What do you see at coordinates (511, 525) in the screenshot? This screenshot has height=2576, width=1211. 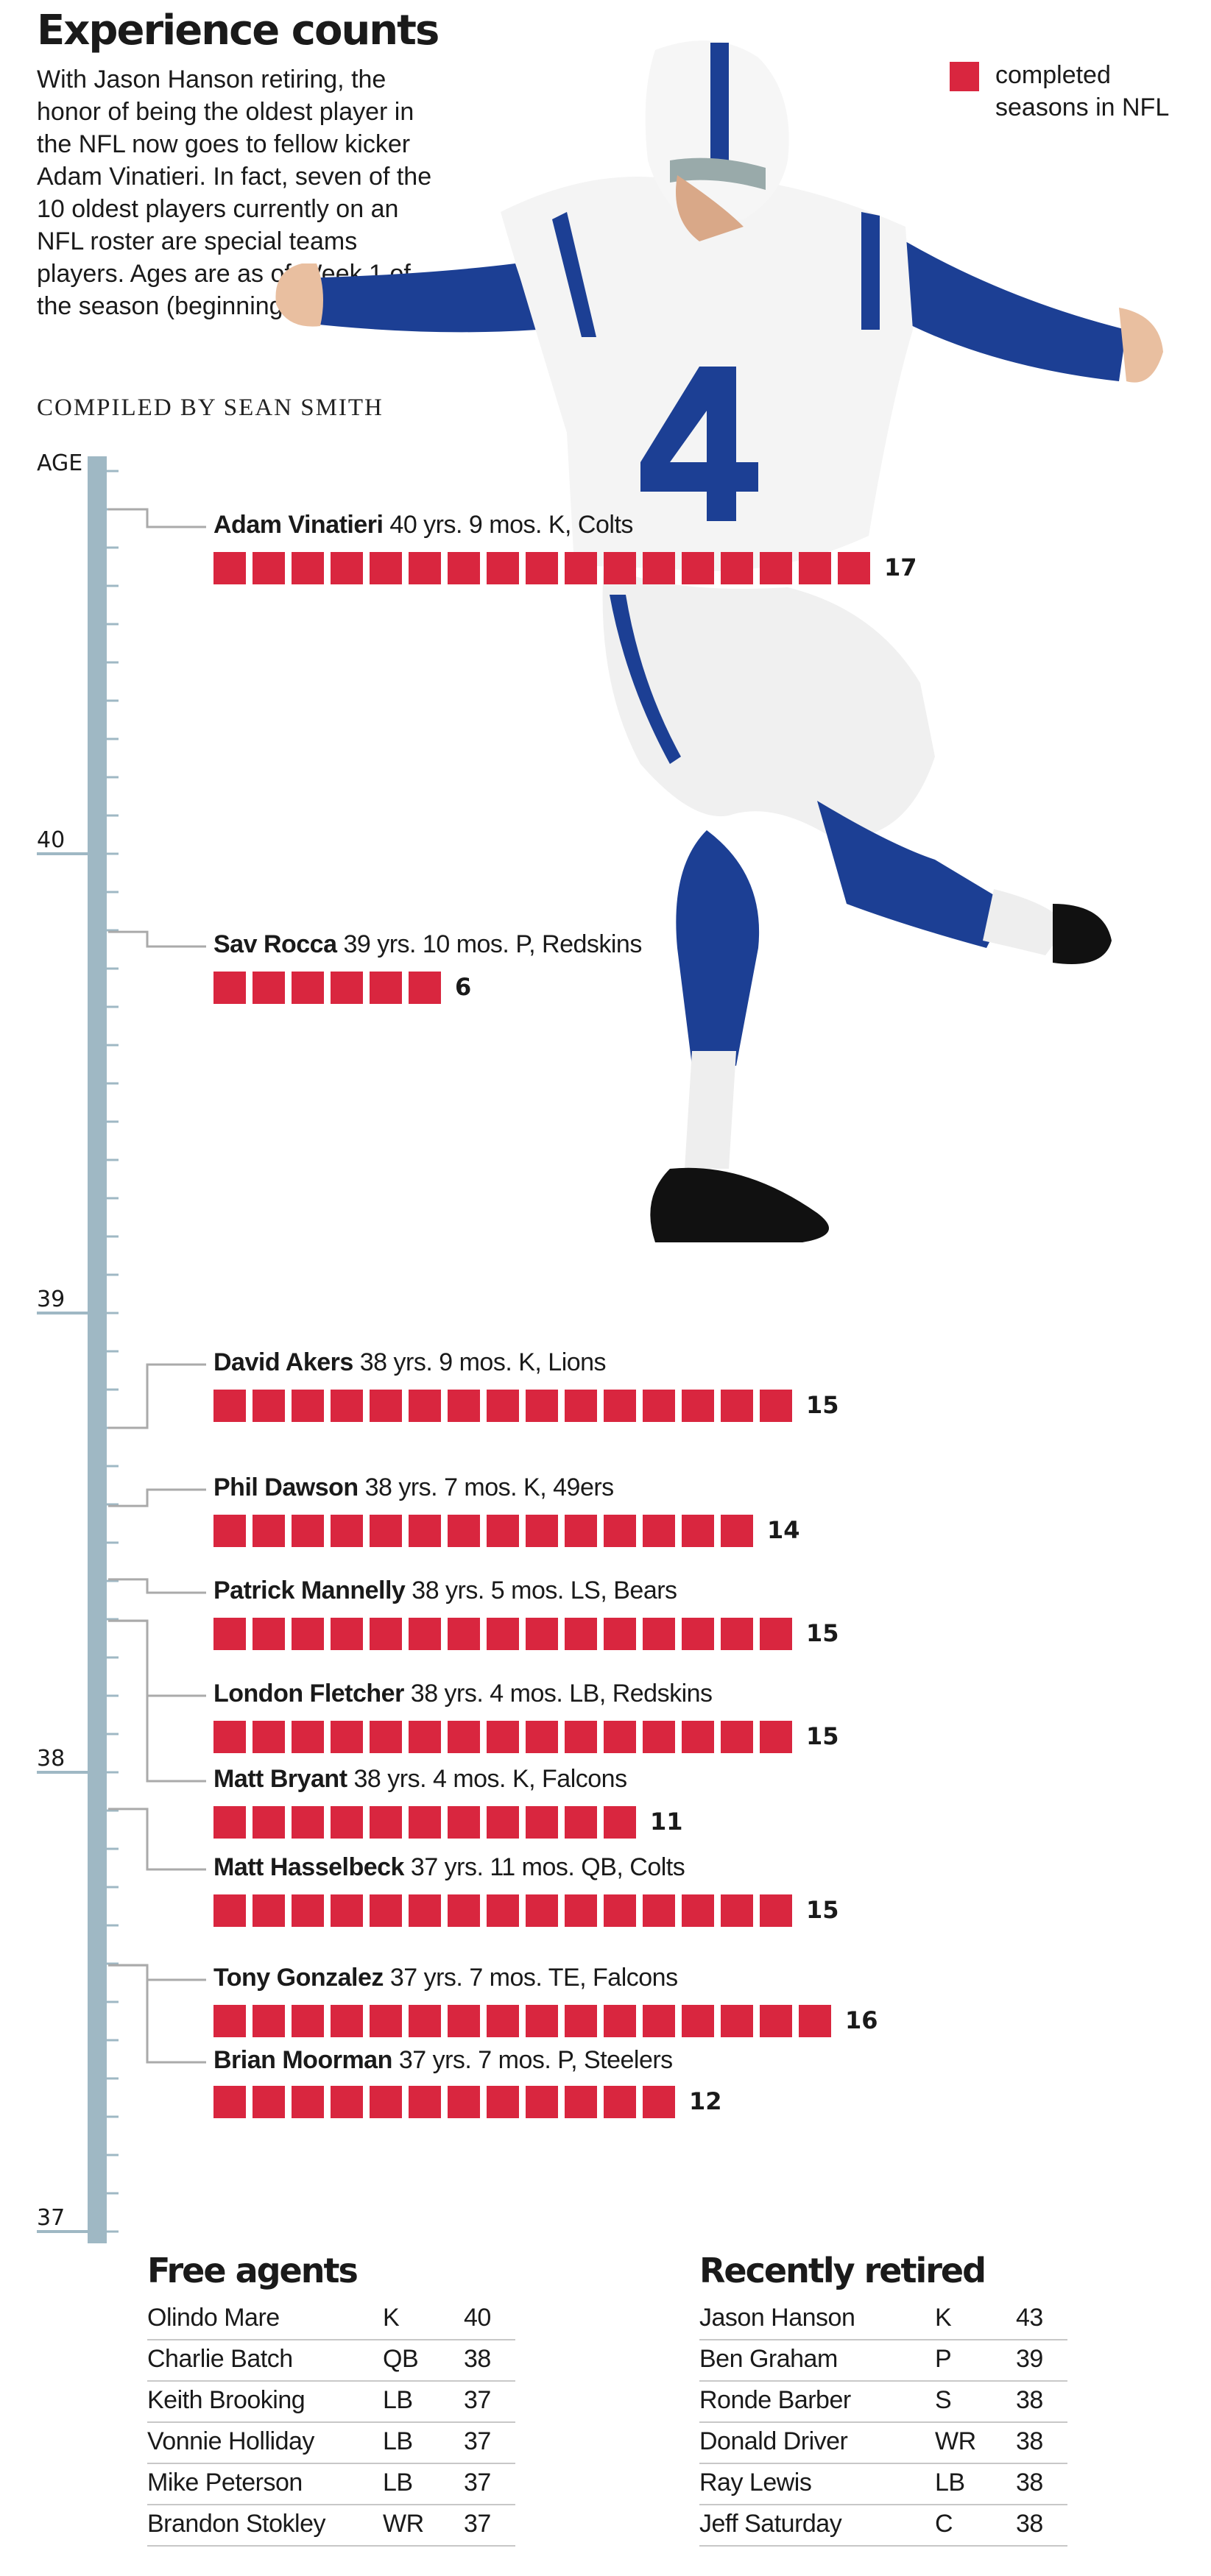 I see `player-detail: 40 yrs. 9 mos. K, Colts` at bounding box center [511, 525].